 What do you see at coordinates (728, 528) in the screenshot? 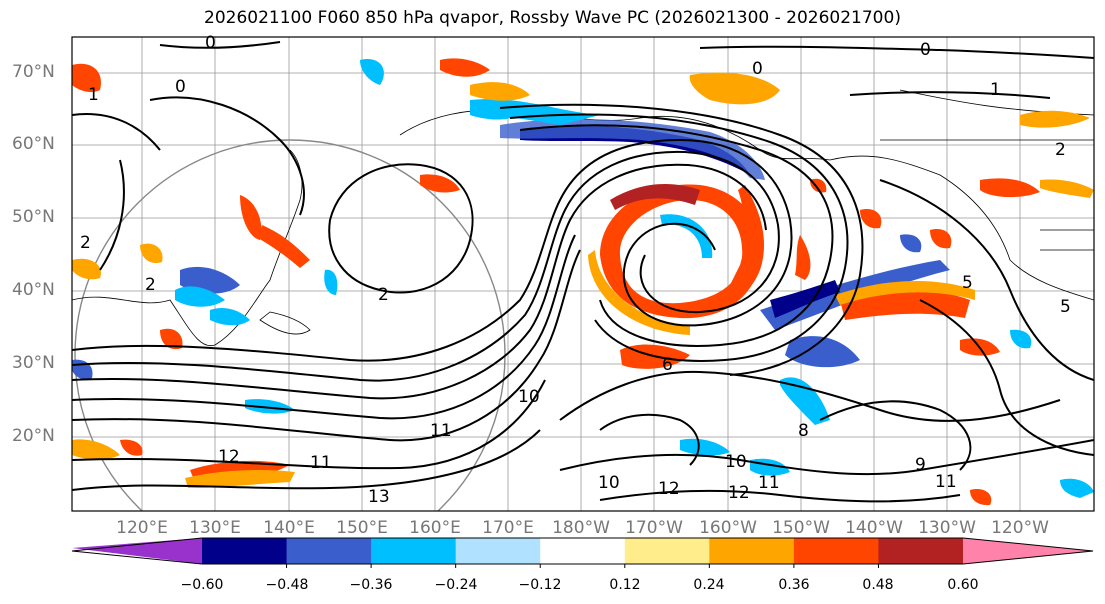
I see `lon-label: 160°W` at bounding box center [728, 528].